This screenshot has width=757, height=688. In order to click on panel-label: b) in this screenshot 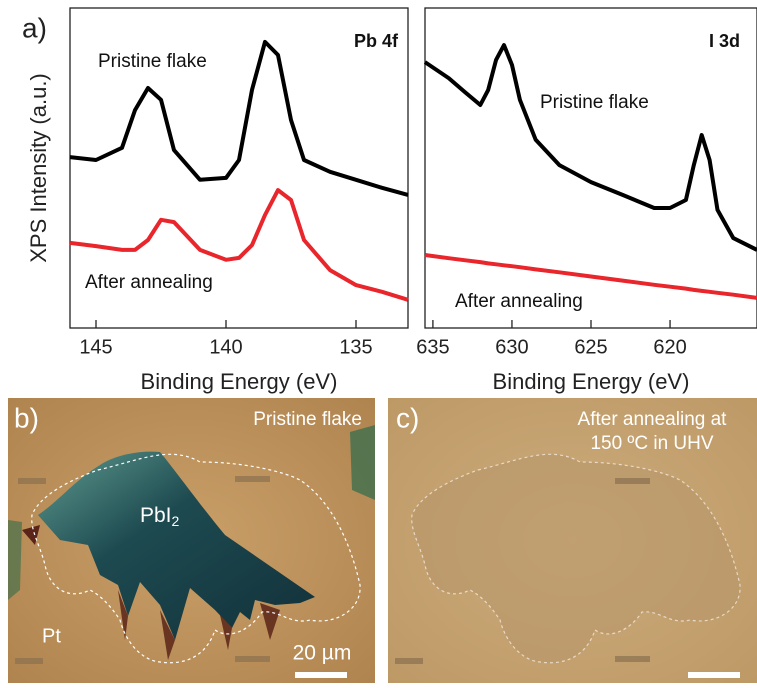, I will do `click(26, 417)`.